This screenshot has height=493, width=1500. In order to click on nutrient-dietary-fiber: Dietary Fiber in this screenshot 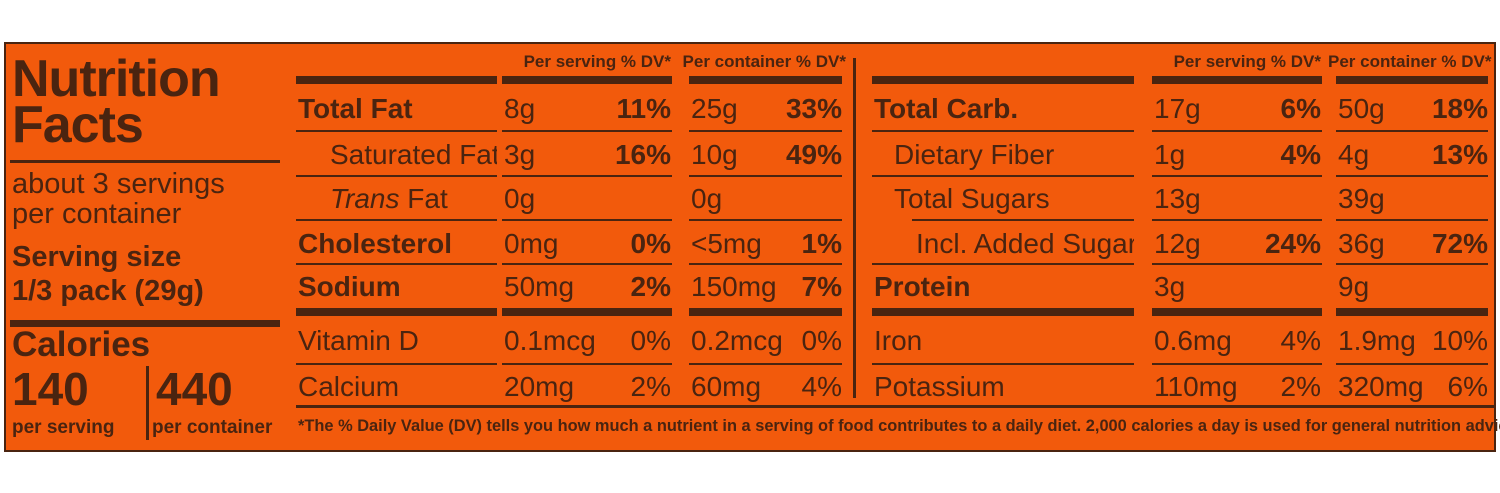, I will do `click(974, 154)`.